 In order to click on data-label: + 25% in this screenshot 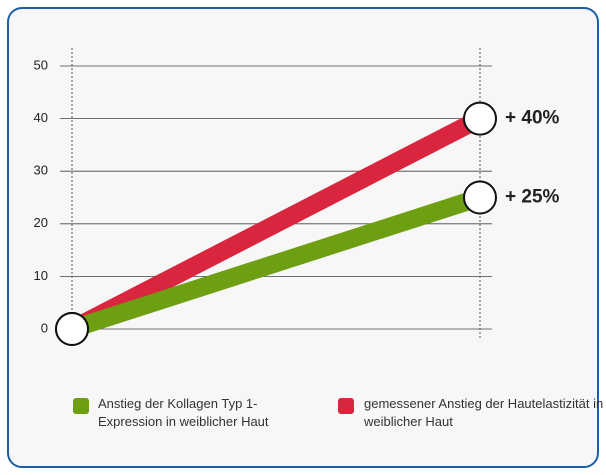, I will do `click(532, 197)`.